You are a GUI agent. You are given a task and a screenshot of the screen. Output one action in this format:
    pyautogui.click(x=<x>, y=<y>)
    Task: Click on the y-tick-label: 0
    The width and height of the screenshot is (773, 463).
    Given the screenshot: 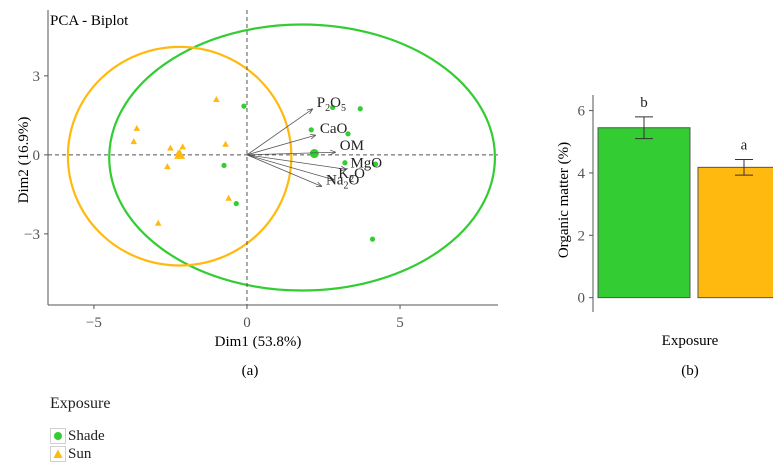 What is the action you would take?
    pyautogui.click(x=37, y=156)
    